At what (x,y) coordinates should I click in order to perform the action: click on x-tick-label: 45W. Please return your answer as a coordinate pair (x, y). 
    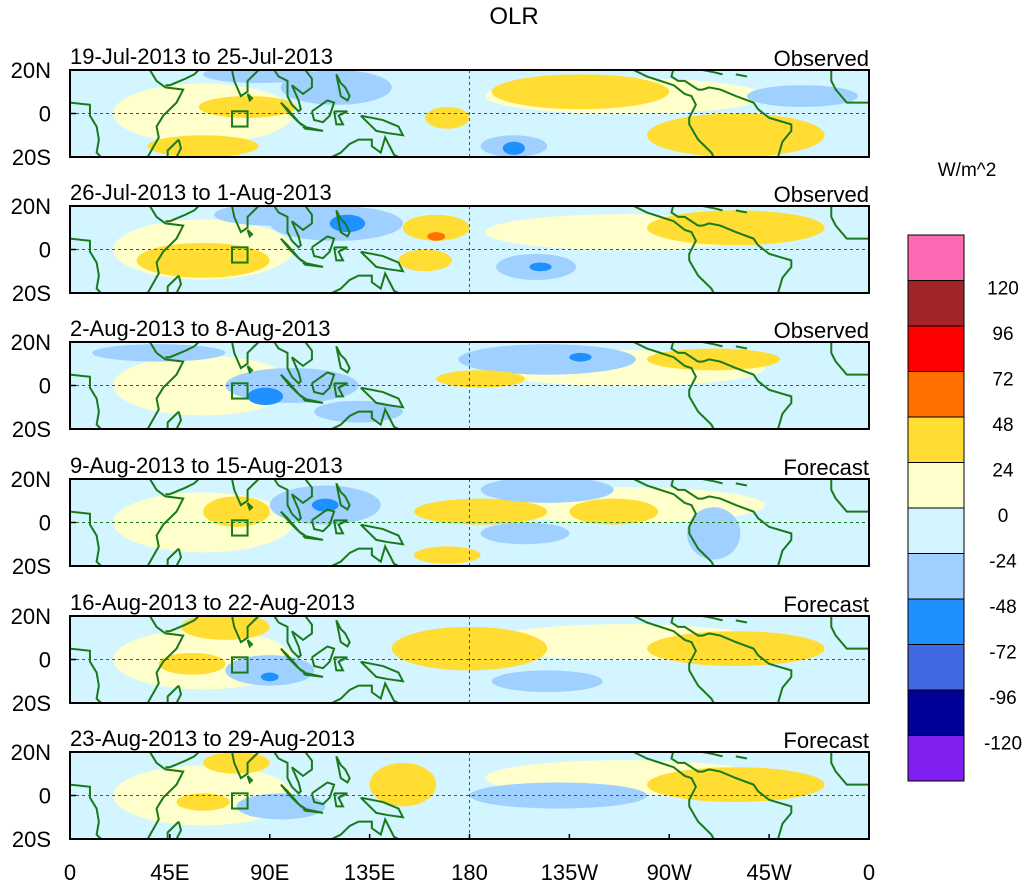
    Looking at the image, I should click on (769, 872).